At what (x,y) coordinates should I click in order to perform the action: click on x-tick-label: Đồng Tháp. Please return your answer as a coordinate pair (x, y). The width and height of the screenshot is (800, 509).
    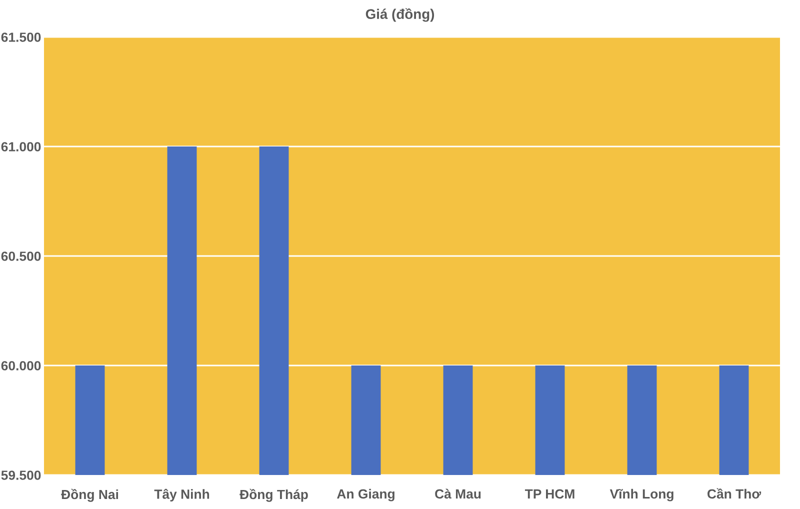
    Looking at the image, I should click on (274, 495).